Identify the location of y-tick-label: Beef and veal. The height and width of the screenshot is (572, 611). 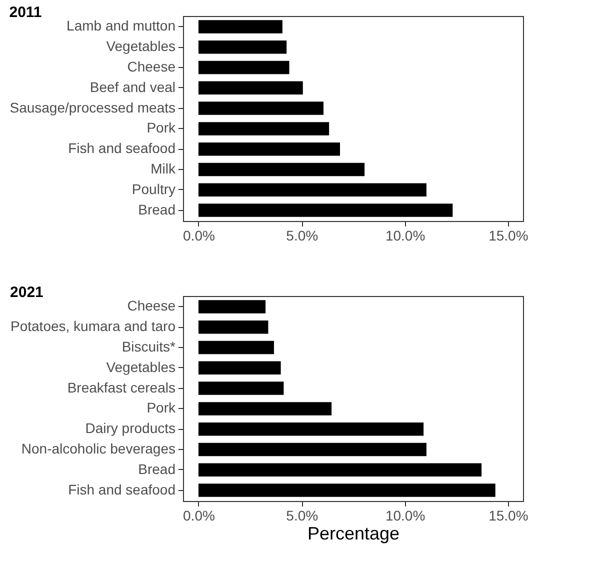
(133, 86).